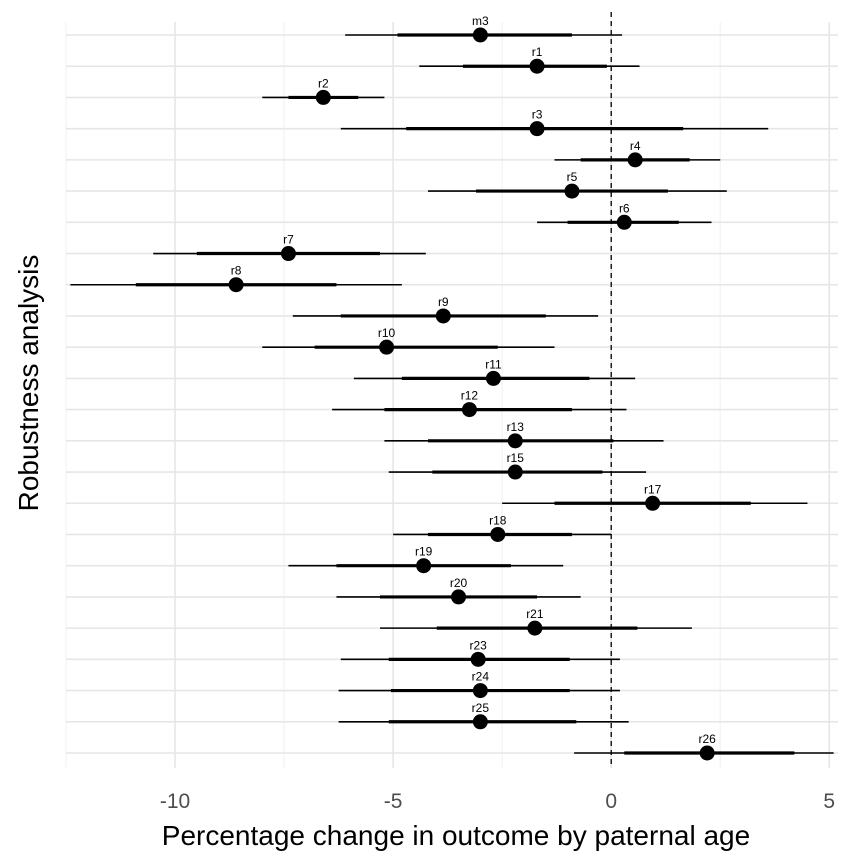 The image size is (864, 864). What do you see at coordinates (480, 21) in the screenshot?
I see `point-label-m3: m3` at bounding box center [480, 21].